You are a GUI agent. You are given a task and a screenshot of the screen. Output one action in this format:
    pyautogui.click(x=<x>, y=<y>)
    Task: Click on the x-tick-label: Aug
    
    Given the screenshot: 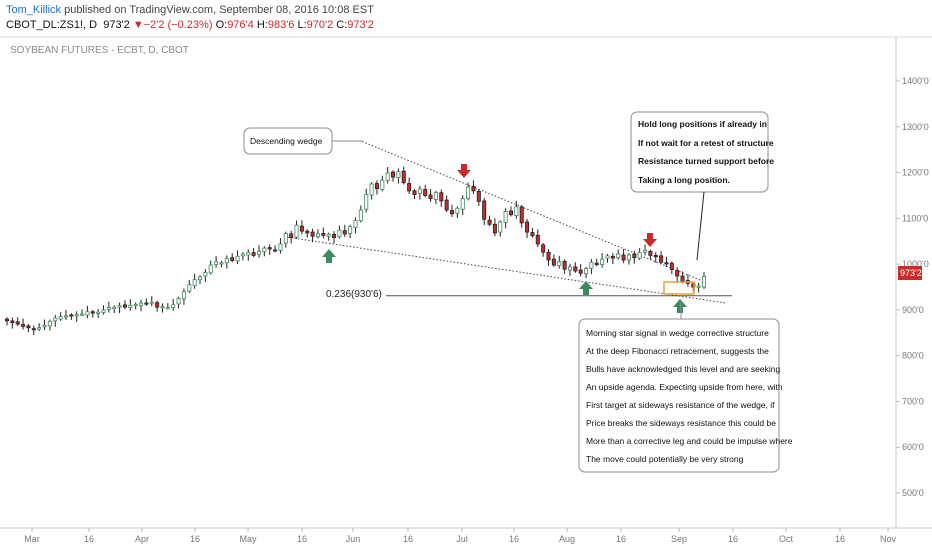 What is the action you would take?
    pyautogui.click(x=567, y=539)
    